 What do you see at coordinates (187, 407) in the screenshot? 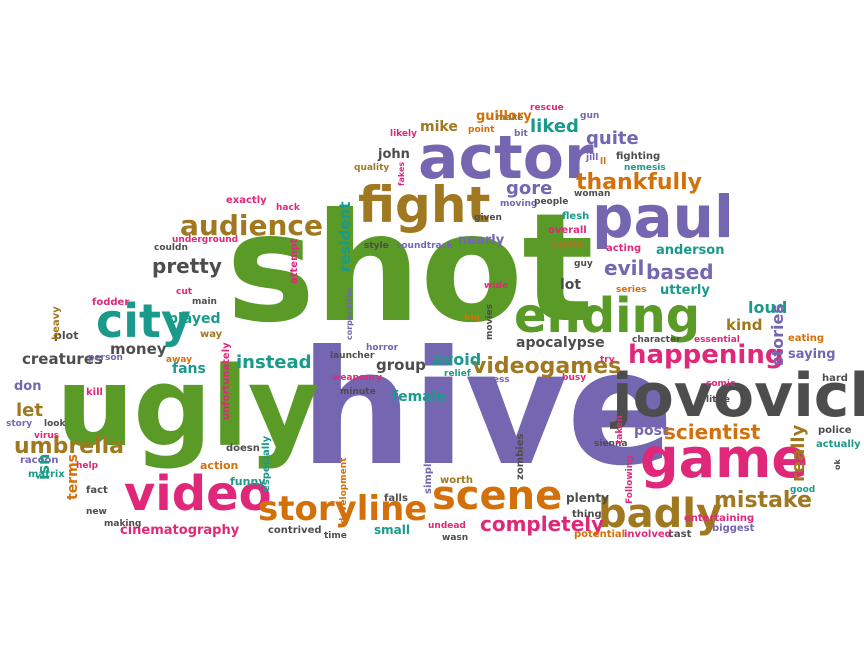
I see `word-ugly: ugly` at bounding box center [187, 407].